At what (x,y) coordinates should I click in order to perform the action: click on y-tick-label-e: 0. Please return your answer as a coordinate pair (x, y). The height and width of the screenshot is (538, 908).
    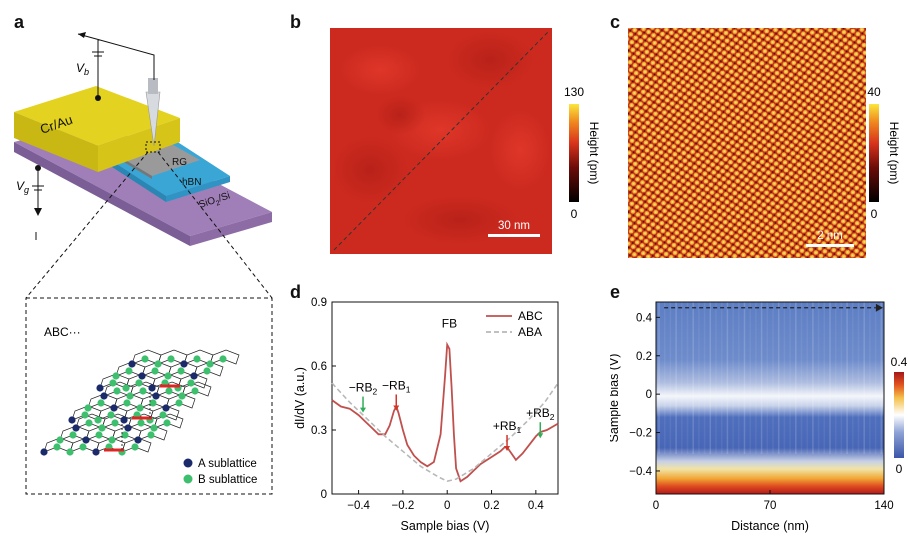
    Looking at the image, I should click on (649, 395).